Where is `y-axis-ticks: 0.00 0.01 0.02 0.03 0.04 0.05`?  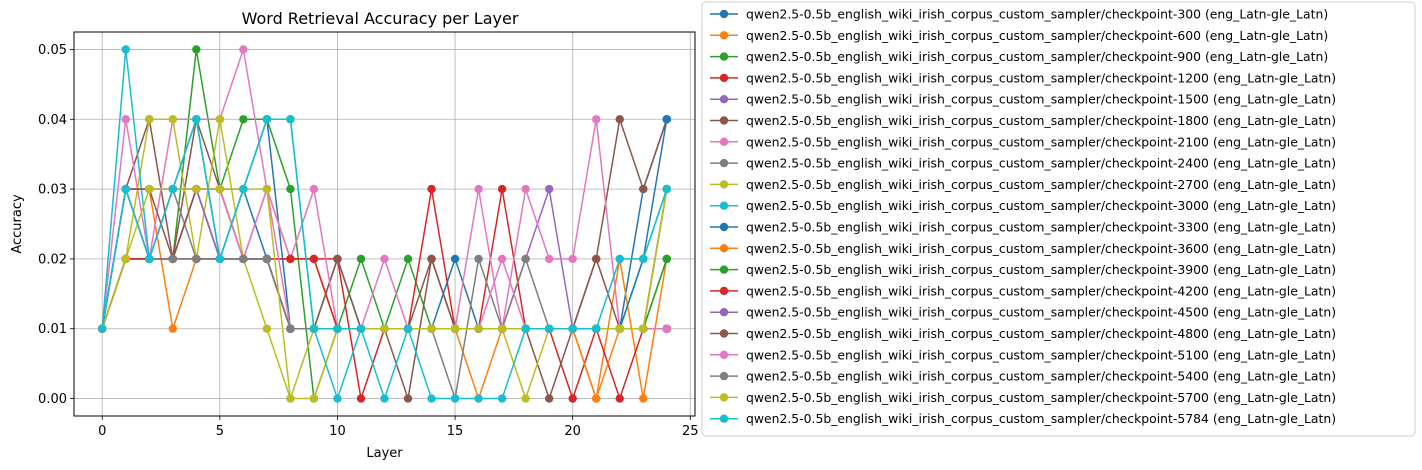 y-axis-ticks: 0.00 0.01 0.02 0.03 0.04 0.05 is located at coordinates (56, 225).